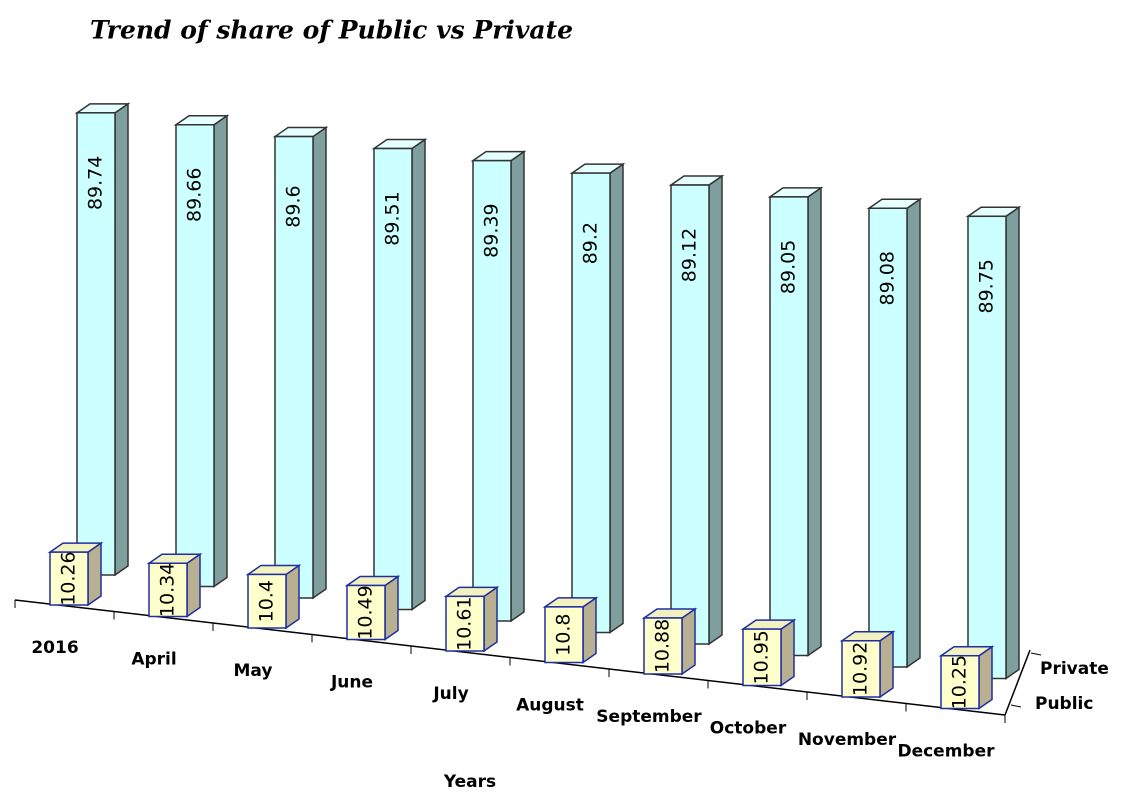 The image size is (1141, 793). I want to click on x-tick-label: July, so click(450, 694).